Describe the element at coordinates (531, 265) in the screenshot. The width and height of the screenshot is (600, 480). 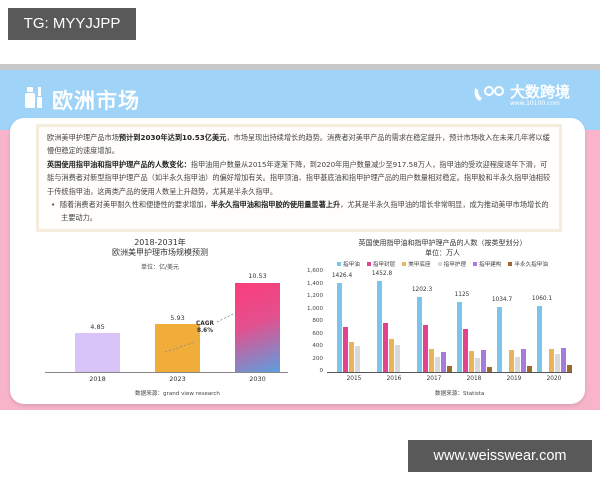
I see `legend-label: 半永久指甲油` at that location.